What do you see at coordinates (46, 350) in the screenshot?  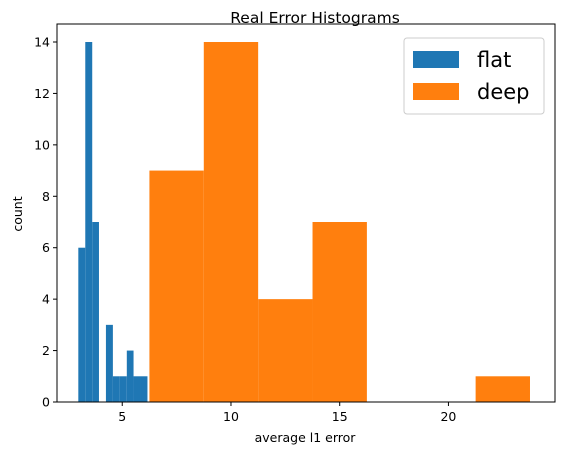 I see `y-tick-label: 2` at bounding box center [46, 350].